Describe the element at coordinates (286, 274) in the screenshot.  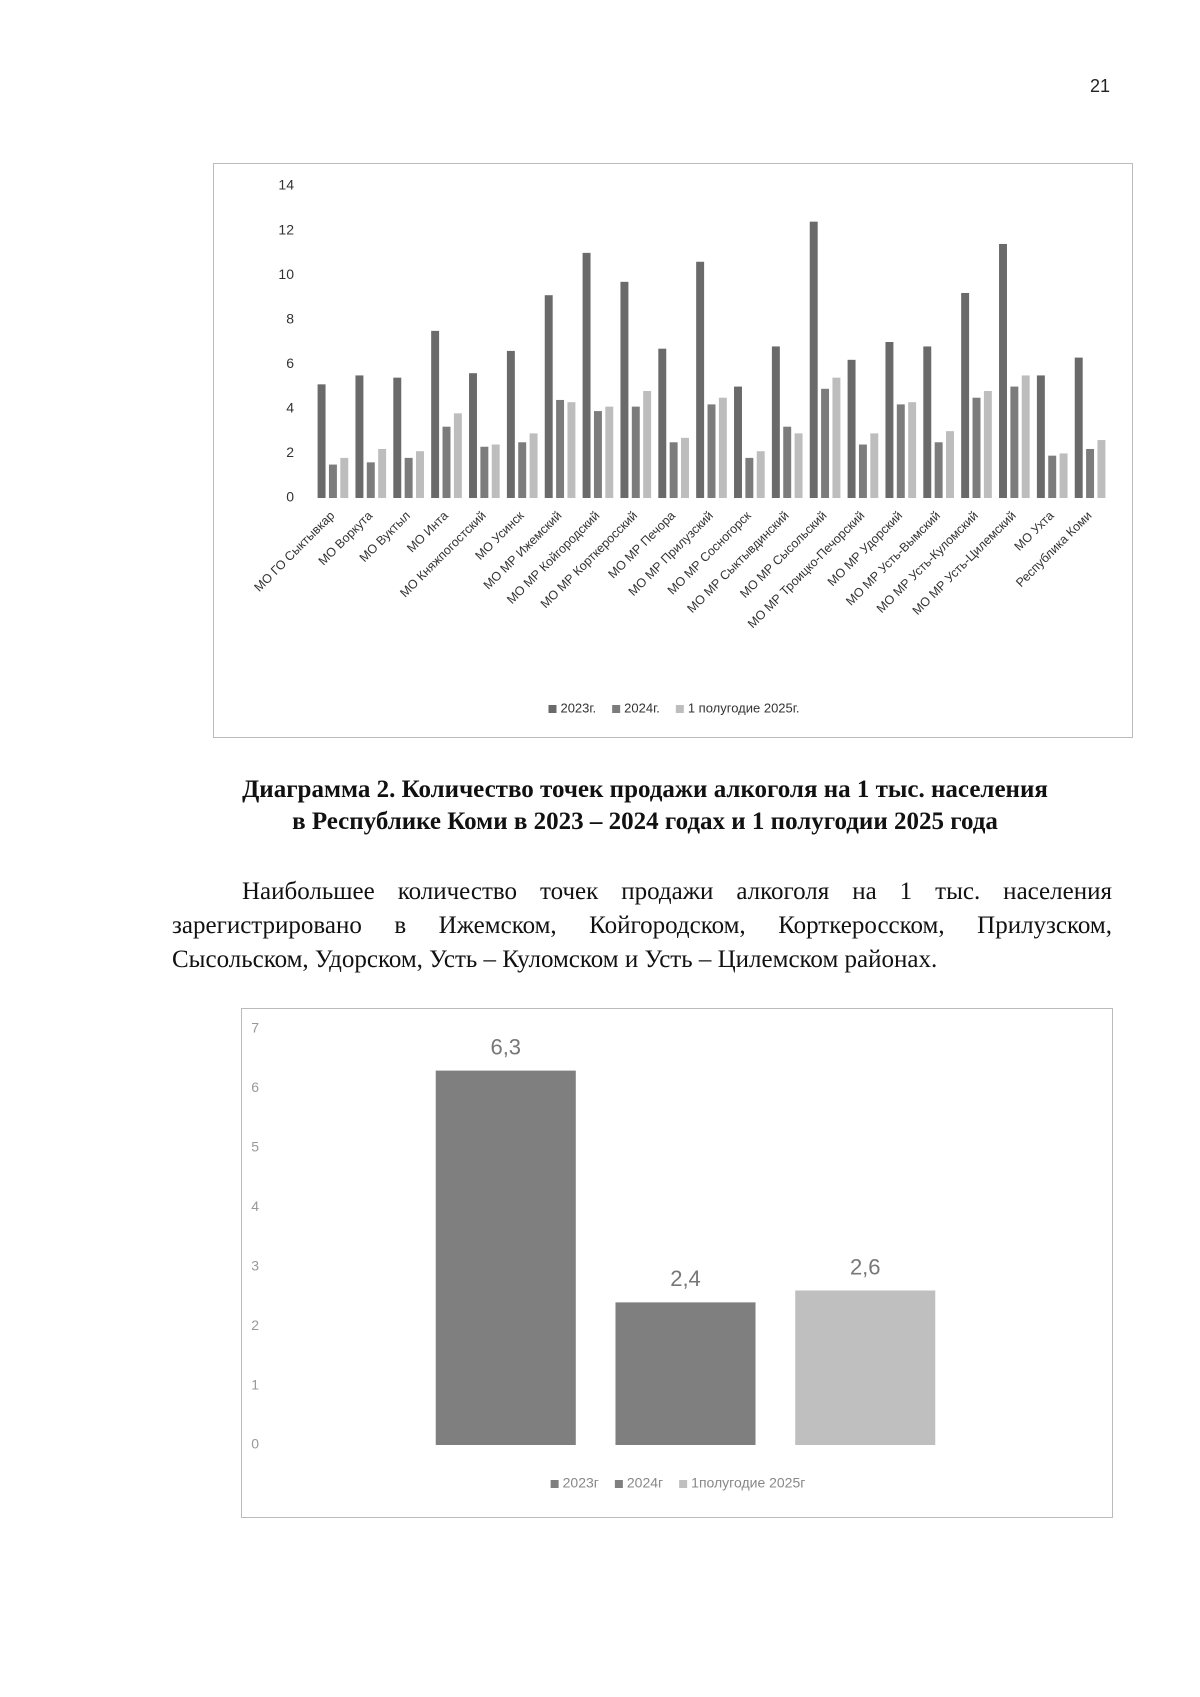
I see `y-tick-label: 10` at that location.